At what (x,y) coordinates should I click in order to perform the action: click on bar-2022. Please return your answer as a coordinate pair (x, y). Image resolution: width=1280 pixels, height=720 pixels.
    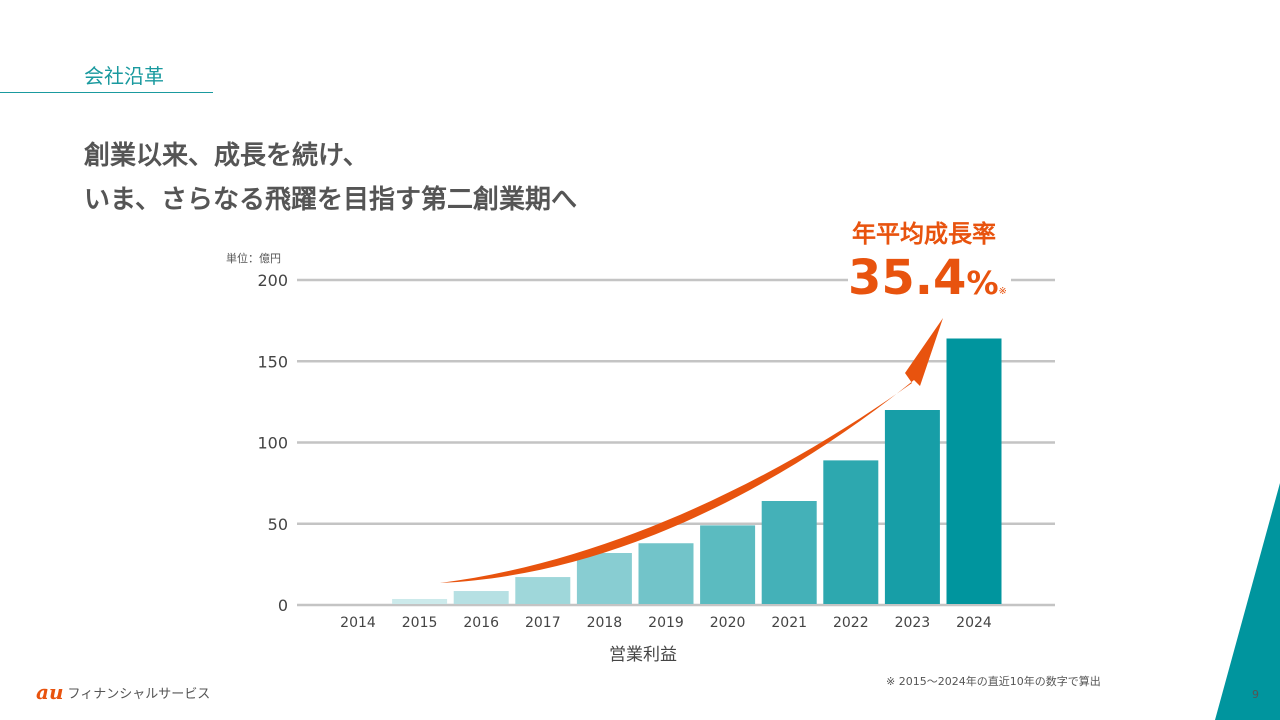
    Looking at the image, I should click on (851, 532).